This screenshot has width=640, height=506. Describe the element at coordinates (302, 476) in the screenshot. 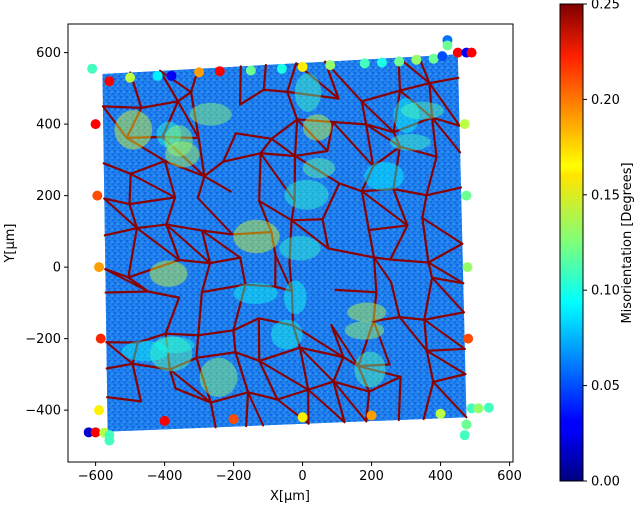

I see `x-tick-label: 0` at that location.